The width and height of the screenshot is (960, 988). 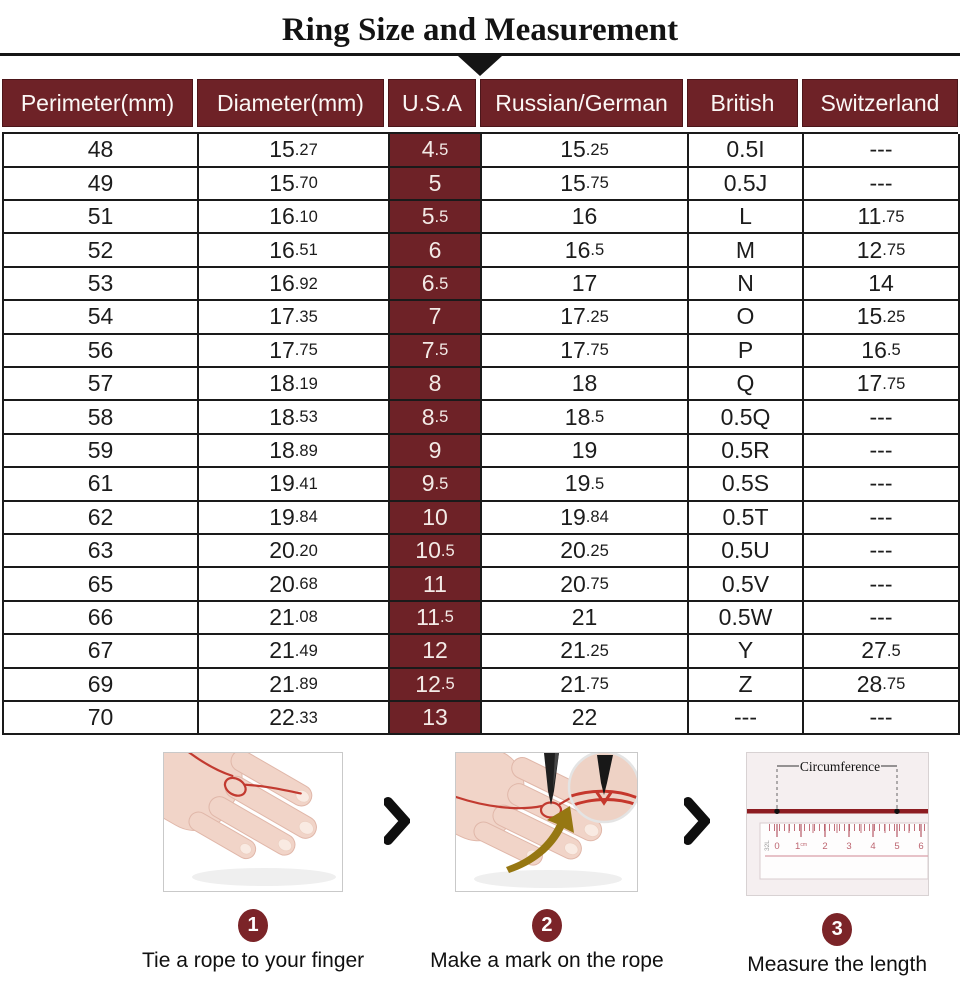 I want to click on ruler-numbers: 0 1cm 2 3 4 5 6, so click(x=848, y=846).